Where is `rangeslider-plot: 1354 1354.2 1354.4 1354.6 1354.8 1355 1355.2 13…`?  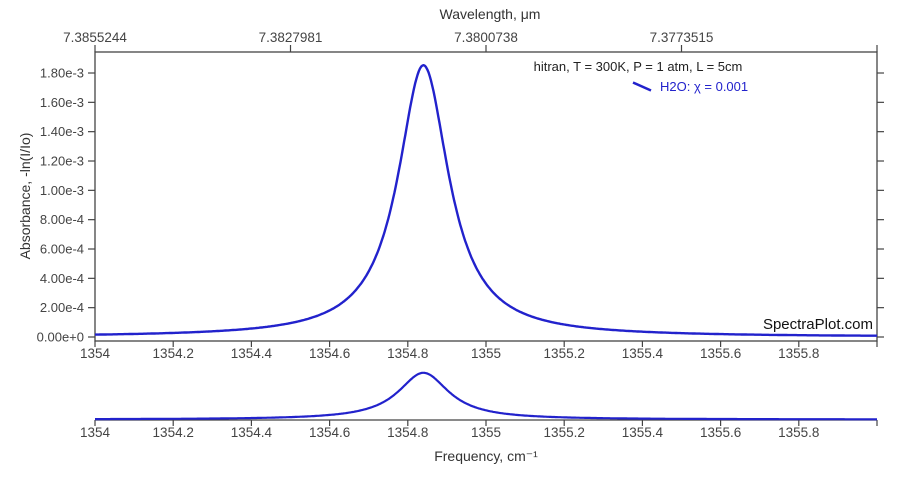
rangeslider-plot: 1354 1354.2 1354.4 1354.6 1354.8 1355 1355.2 13… is located at coordinates (479, 405).